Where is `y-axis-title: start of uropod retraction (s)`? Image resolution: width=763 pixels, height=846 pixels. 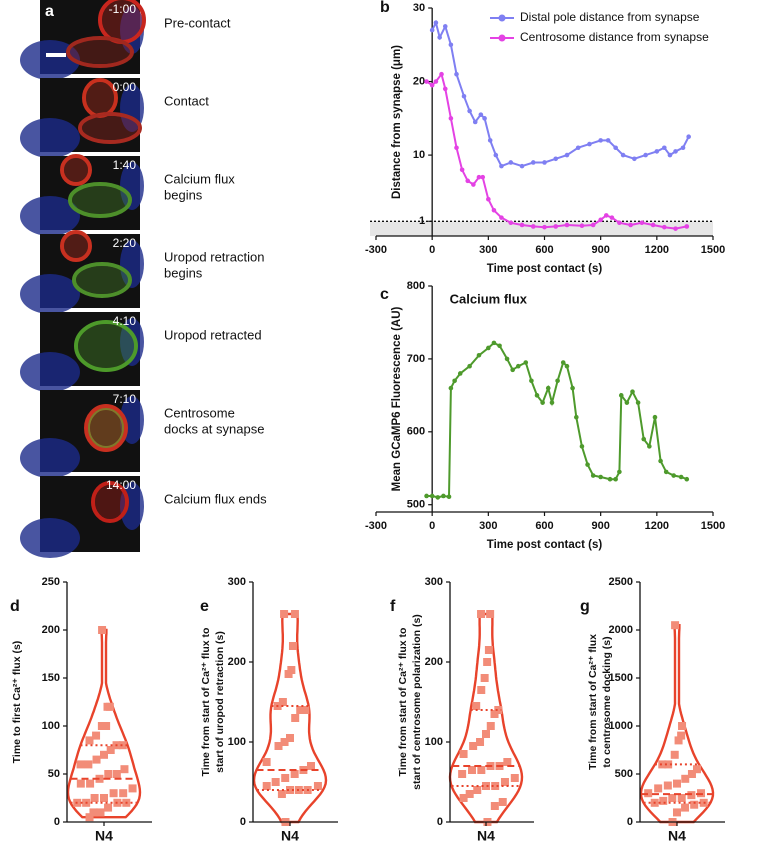 y-axis-title: start of uropod retraction (s) is located at coordinates (220, 702).